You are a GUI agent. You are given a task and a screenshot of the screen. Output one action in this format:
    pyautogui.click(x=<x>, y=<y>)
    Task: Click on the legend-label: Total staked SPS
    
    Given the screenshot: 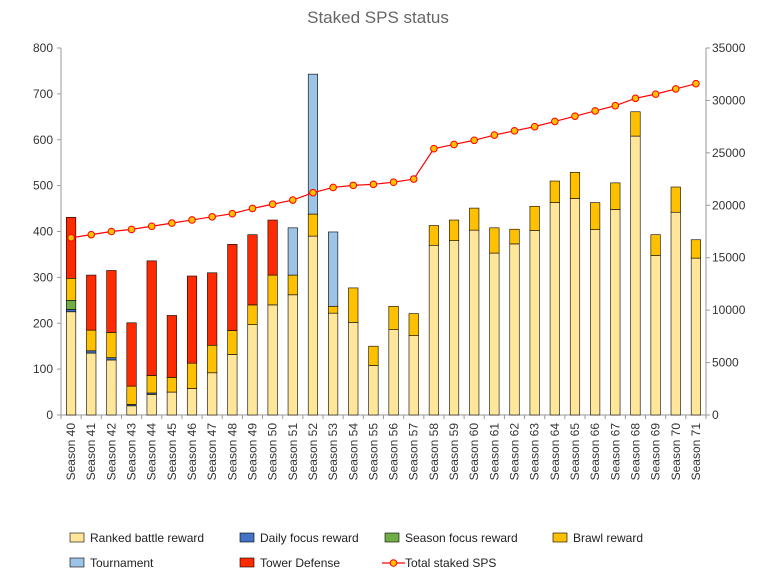 What is the action you would take?
    pyautogui.click(x=450, y=563)
    